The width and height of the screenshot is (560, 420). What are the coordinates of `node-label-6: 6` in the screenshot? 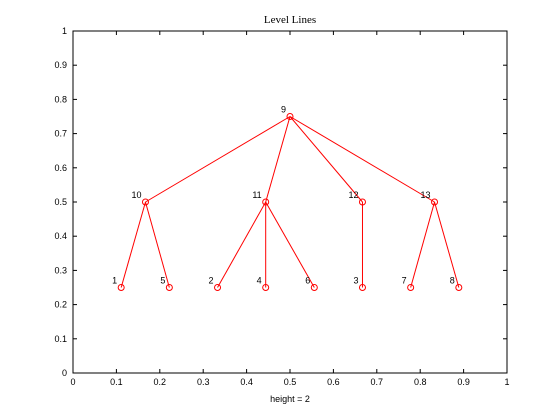 It's located at (307, 281).